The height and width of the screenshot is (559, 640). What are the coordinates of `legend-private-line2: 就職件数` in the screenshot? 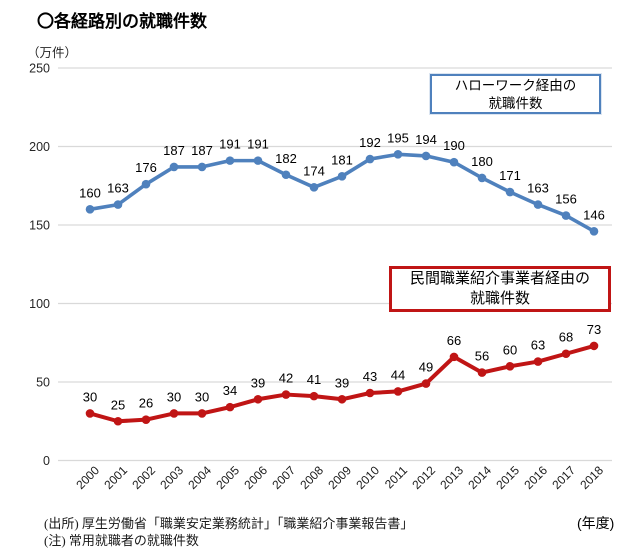 It's located at (499, 298).